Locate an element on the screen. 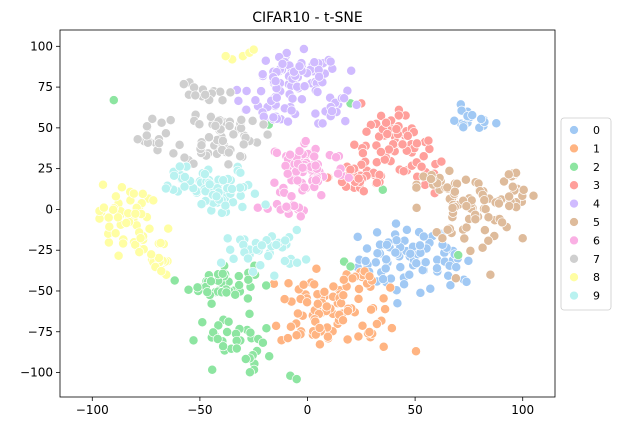 The height and width of the screenshot is (435, 618). legend-label: 3 is located at coordinates (596, 185).